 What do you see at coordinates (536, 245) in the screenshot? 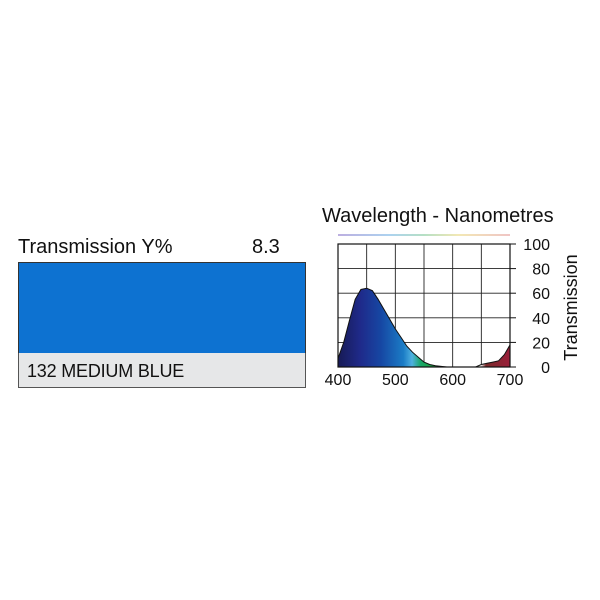
I see `y-tick-label: 100` at bounding box center [536, 245].